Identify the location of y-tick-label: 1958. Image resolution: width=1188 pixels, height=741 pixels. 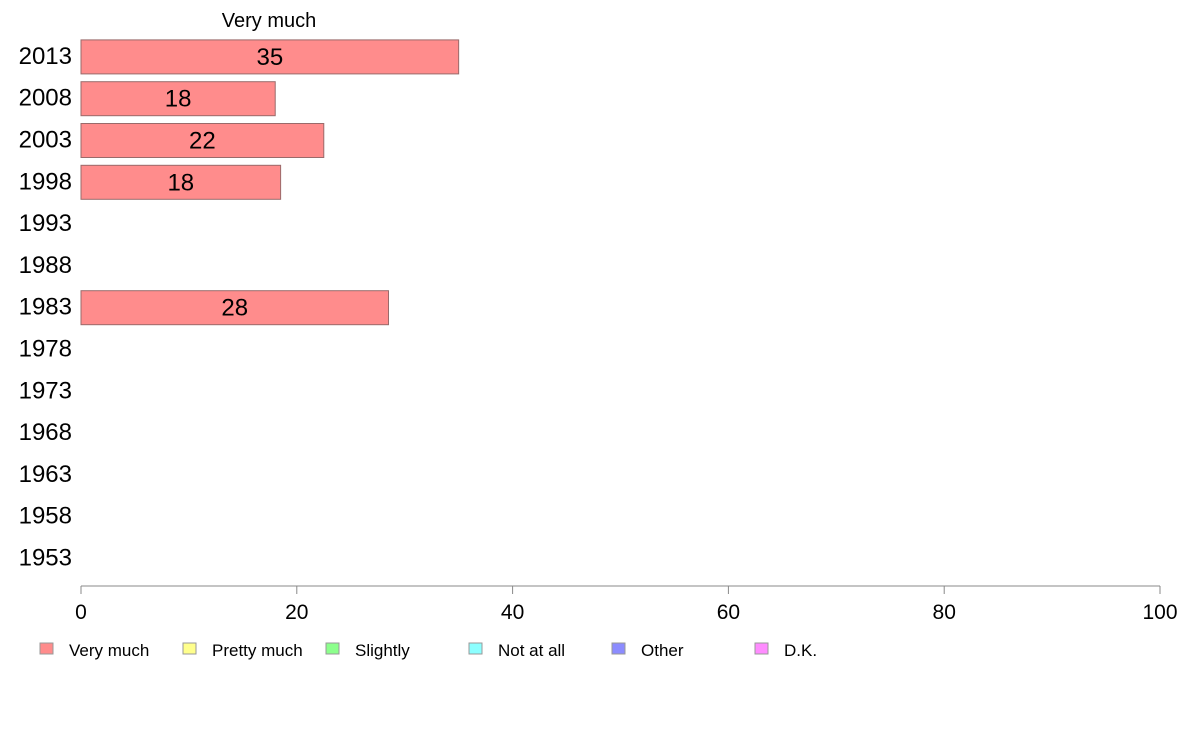
(45, 516).